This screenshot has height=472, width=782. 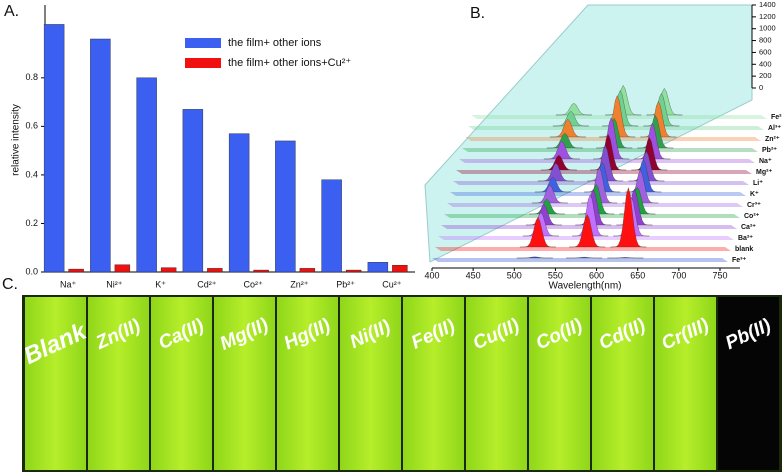 I want to click on x-tick-label: 700, so click(x=678, y=275).